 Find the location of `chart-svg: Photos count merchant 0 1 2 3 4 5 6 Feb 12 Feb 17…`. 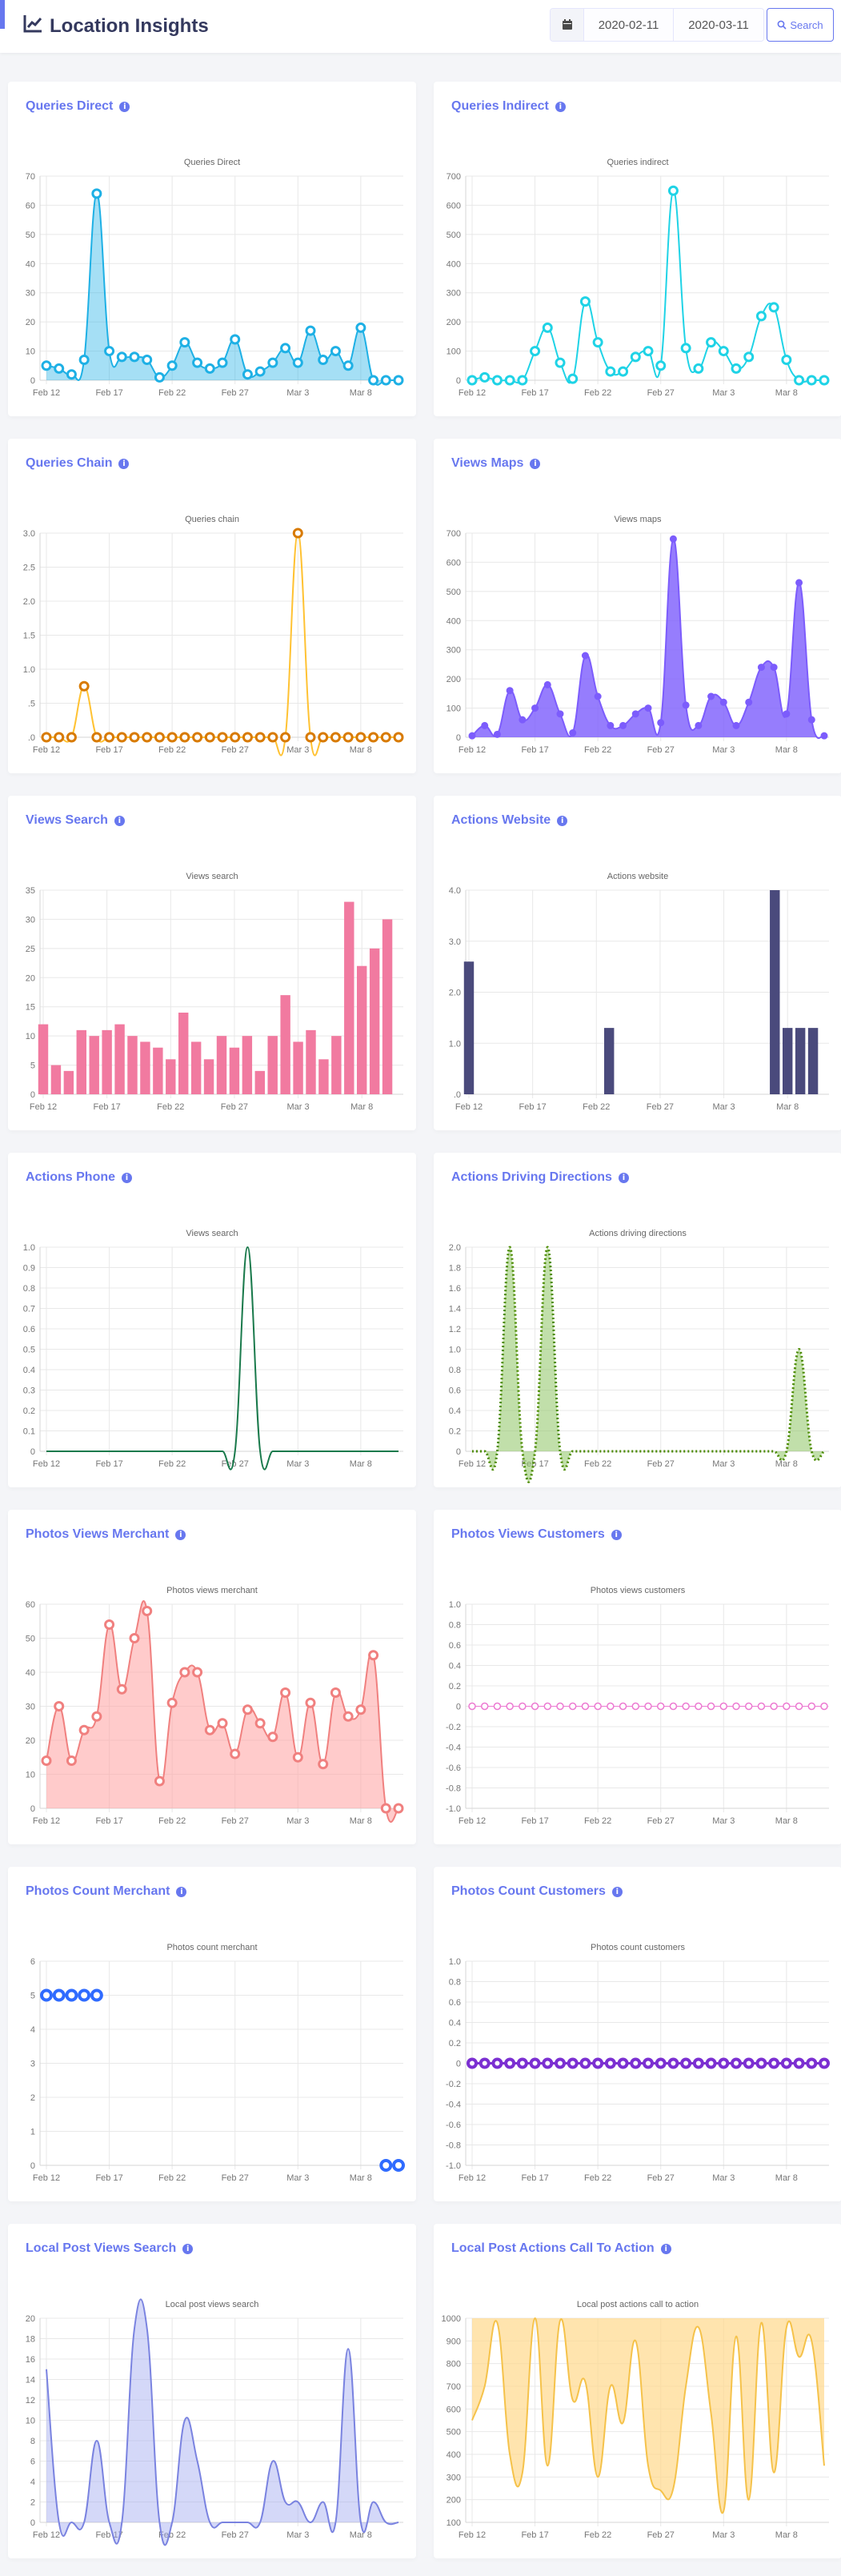

chart-svg: Photos count merchant 0 1 2 3 4 5 6 Feb 12 Feb 17… is located at coordinates (217, 2063).